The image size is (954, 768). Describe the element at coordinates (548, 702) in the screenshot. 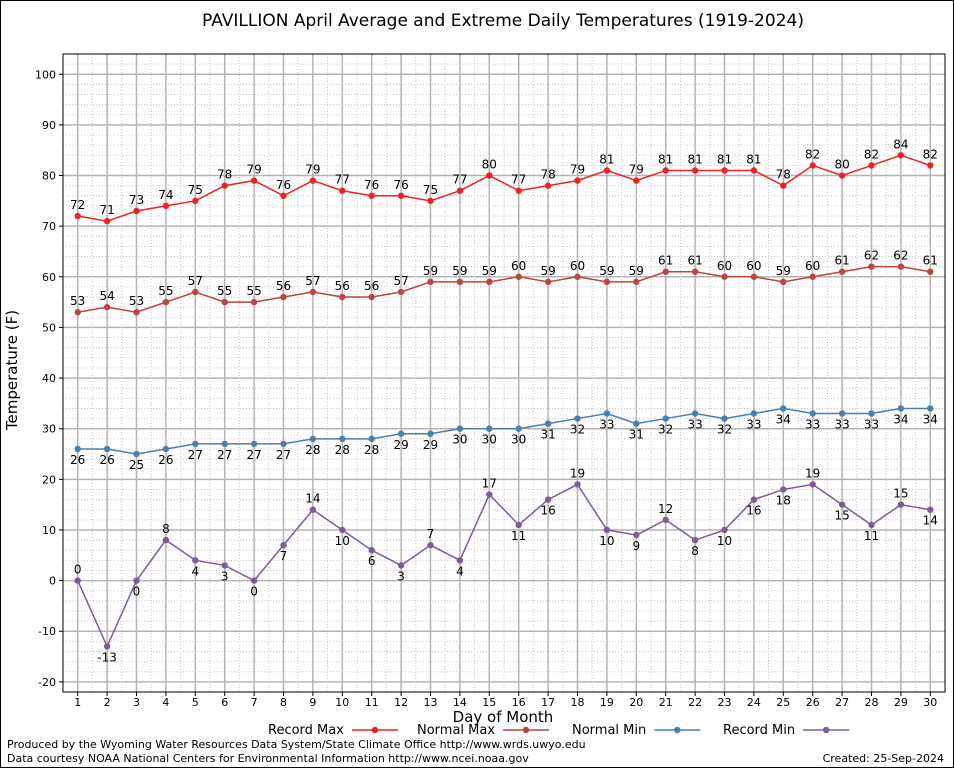

I see `x-tick-label: 17` at that location.